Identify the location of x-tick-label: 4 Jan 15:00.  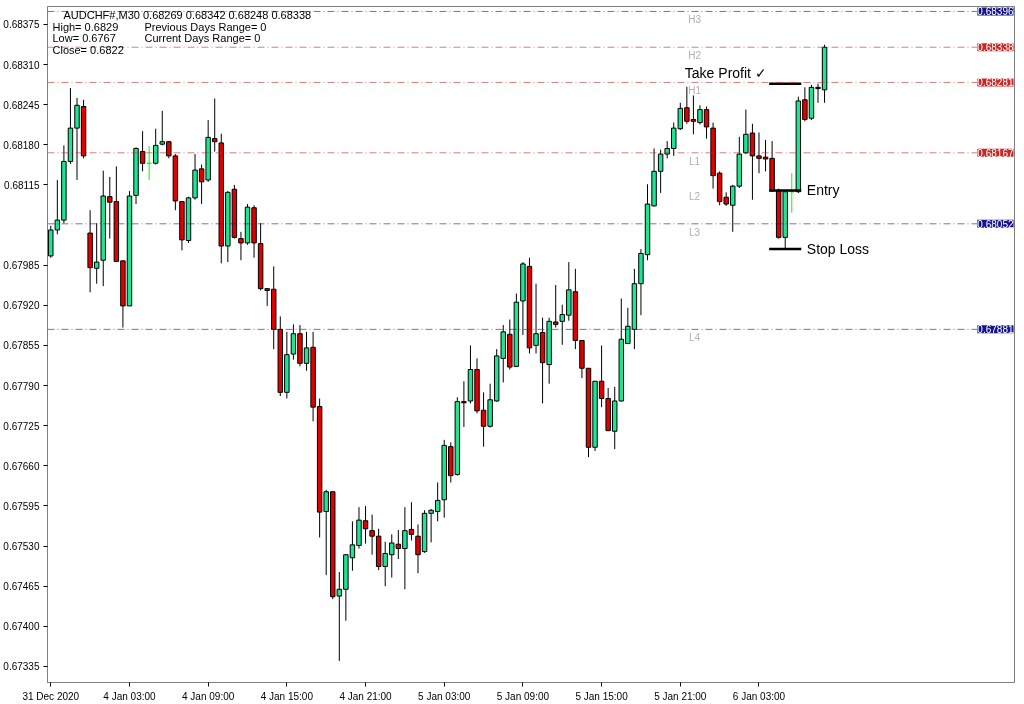
(287, 696).